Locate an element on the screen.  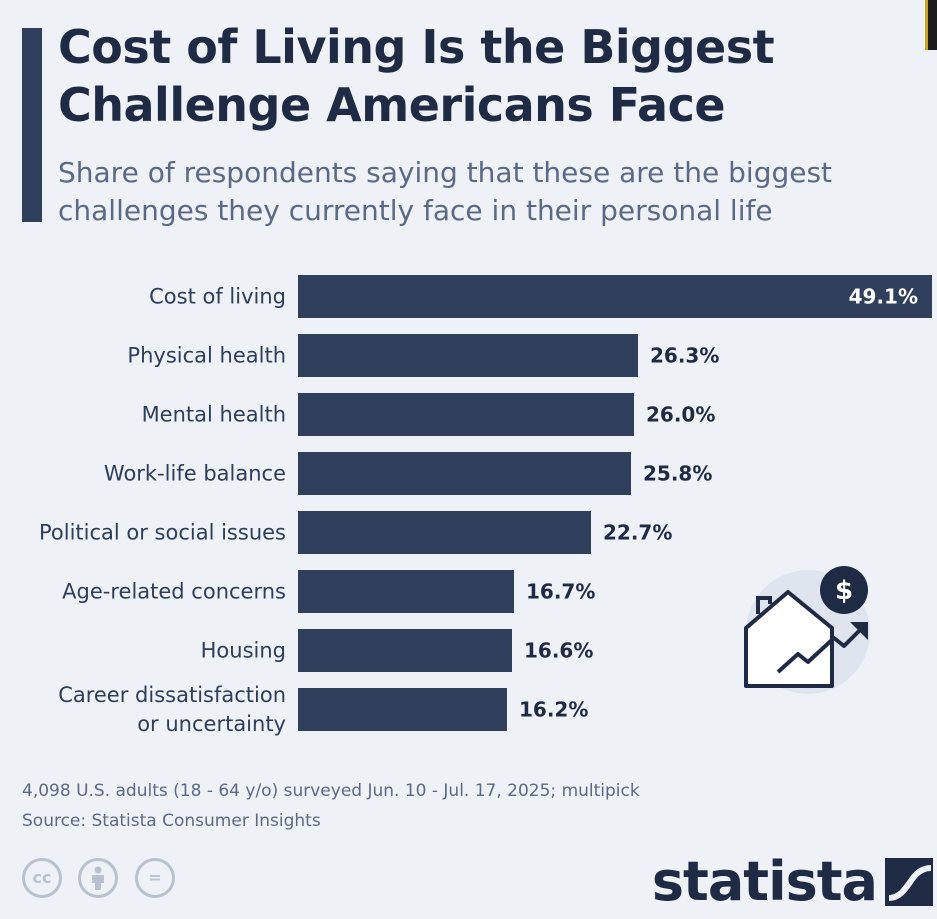
category-label-5: Age-related concerns is located at coordinates (174, 592).